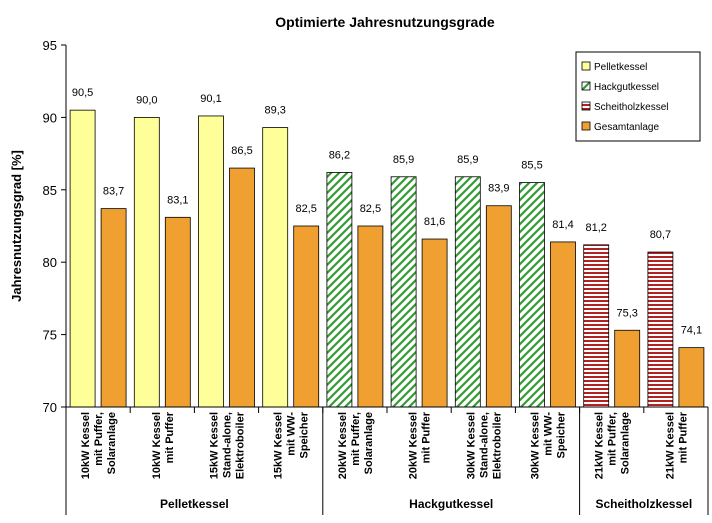 The image size is (712, 523). I want to click on data-label: 86,5, so click(241, 151).